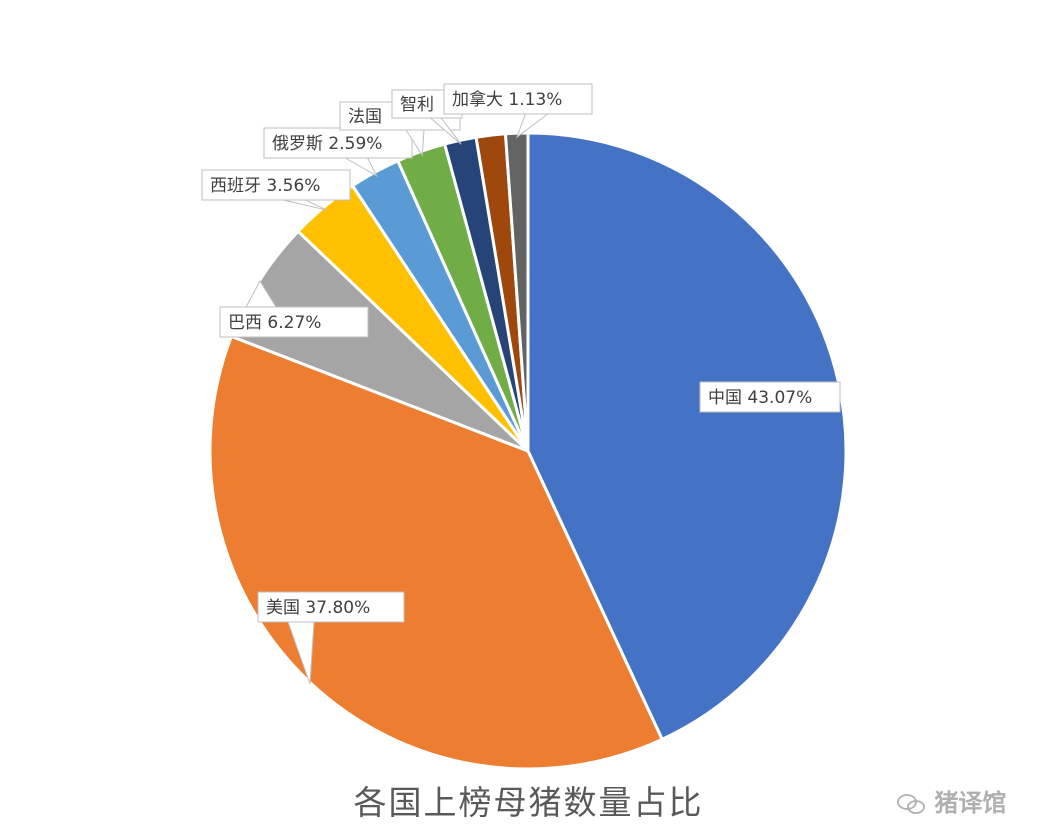 Image resolution: width=1057 pixels, height=839 pixels. I want to click on data-label-4: 西班牙 3.56%, so click(276, 190).